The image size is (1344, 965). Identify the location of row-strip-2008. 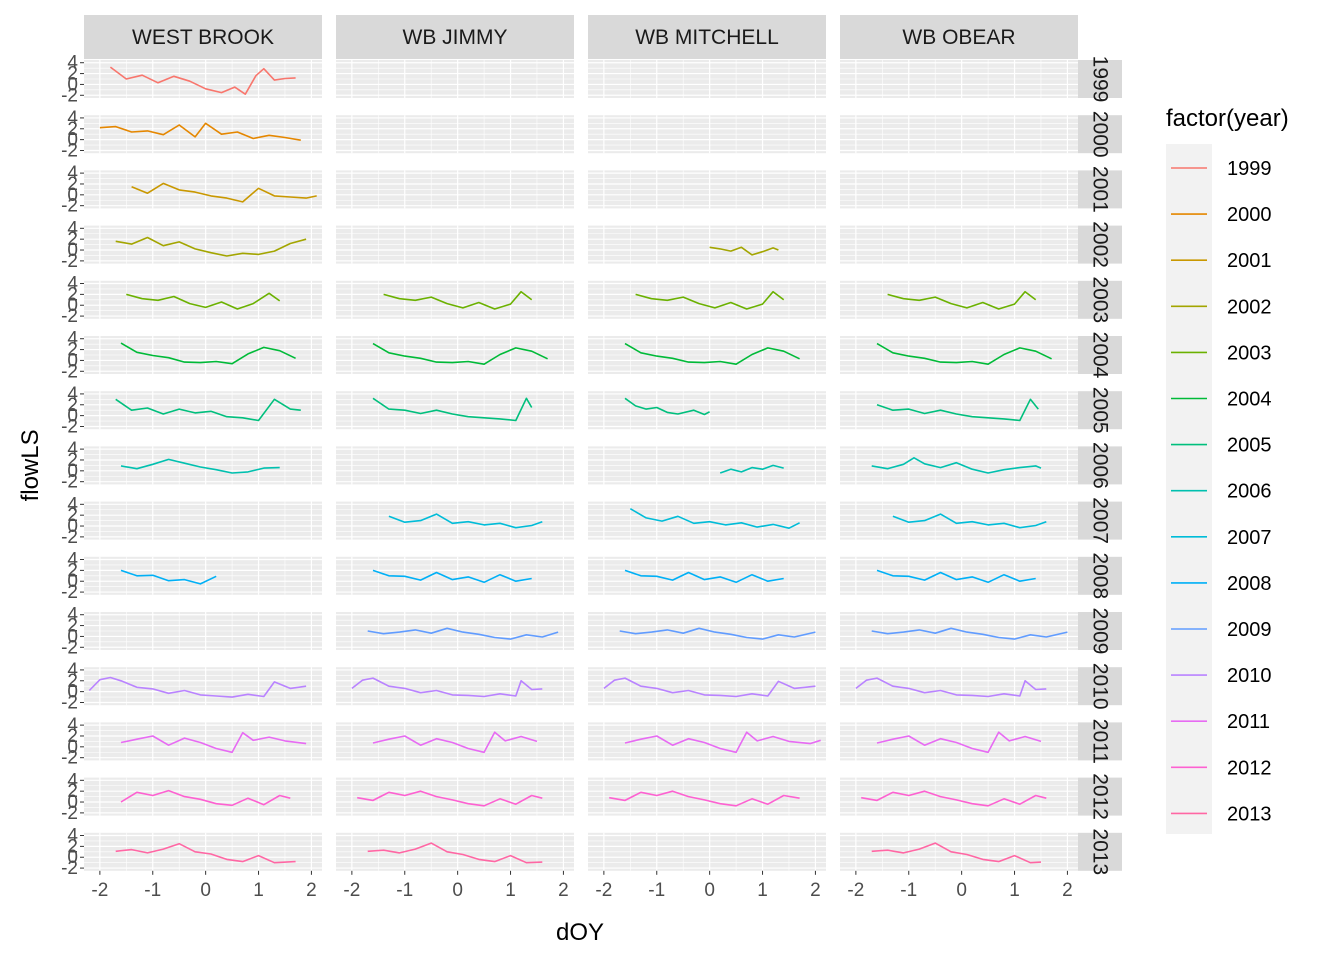
(1100, 575).